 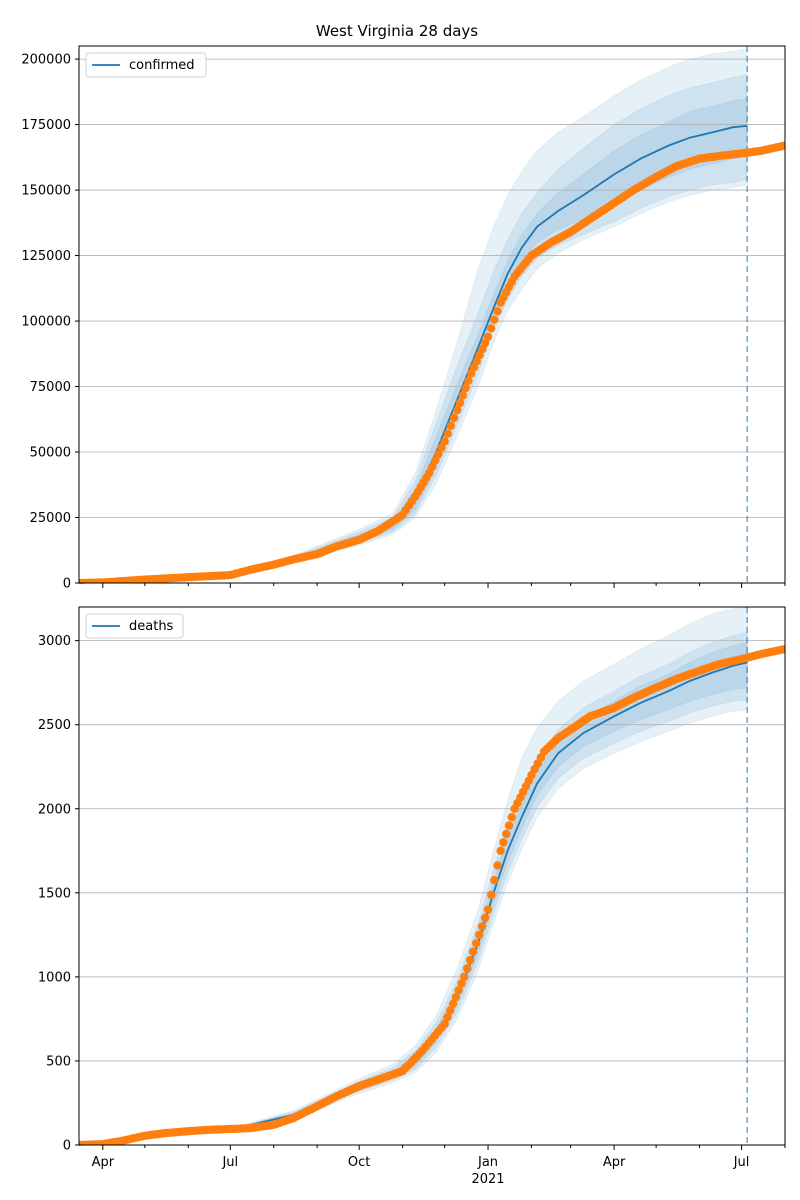 What do you see at coordinates (46, 256) in the screenshot?
I see `y-tick-label: 125000` at bounding box center [46, 256].